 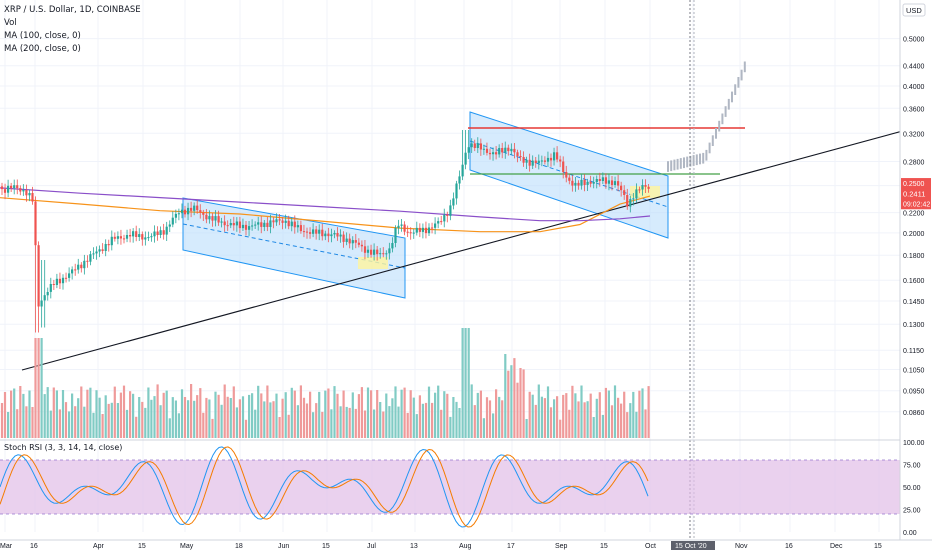 What do you see at coordinates (465, 546) in the screenshot?
I see `time-tick-label: Aug` at bounding box center [465, 546].